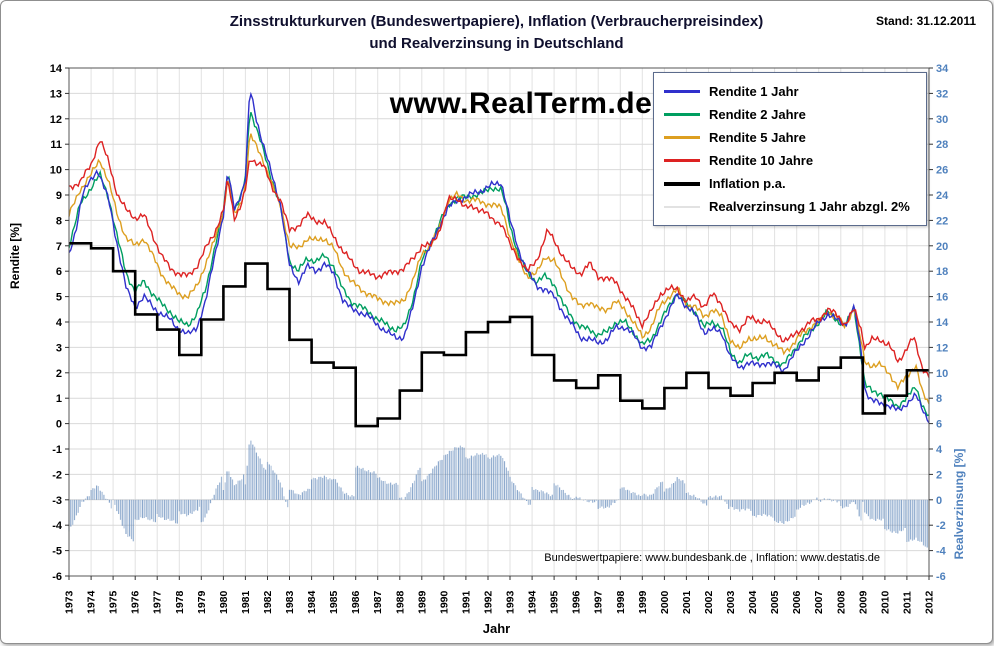 This screenshot has height=646, width=994. Describe the element at coordinates (378, 602) in the screenshot. I see `x-tick-label: 1987` at that location.